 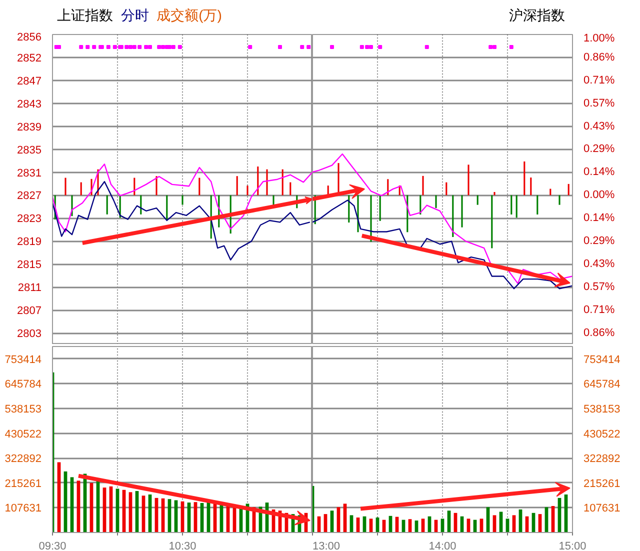 I want to click on y-tick-label: 2831, so click(x=29, y=173).